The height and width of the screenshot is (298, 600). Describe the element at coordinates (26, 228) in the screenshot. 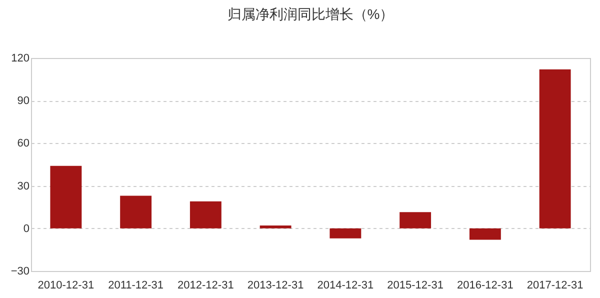

I see `y-tick-label: 0` at that location.